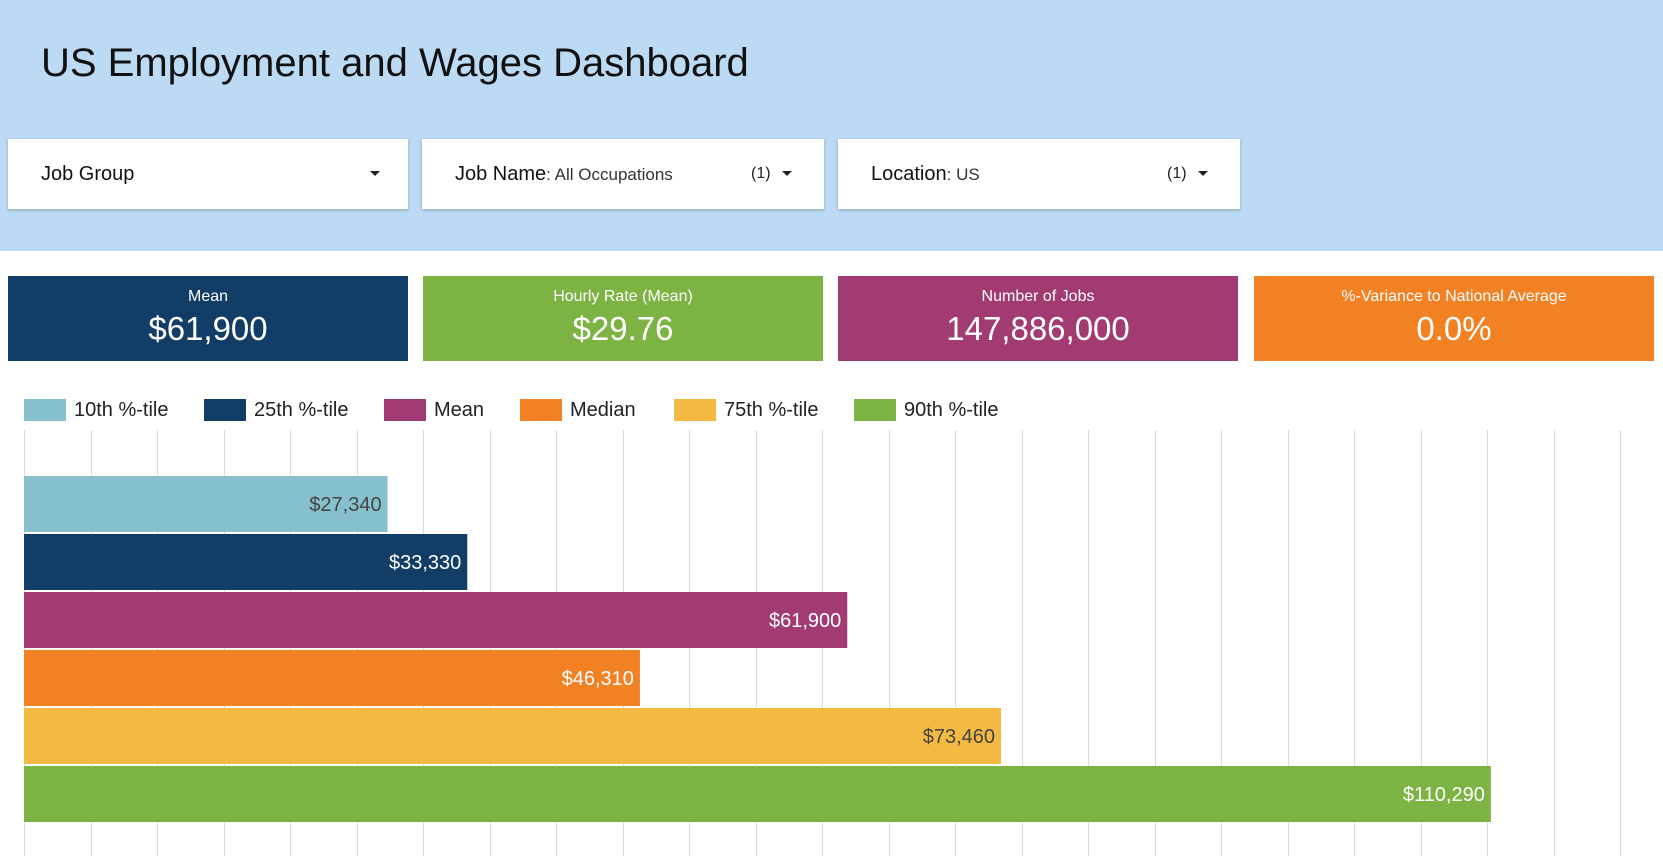 The height and width of the screenshot is (856, 1663). Describe the element at coordinates (425, 563) in the screenshot. I see `bar-data-label: $33,330` at that location.